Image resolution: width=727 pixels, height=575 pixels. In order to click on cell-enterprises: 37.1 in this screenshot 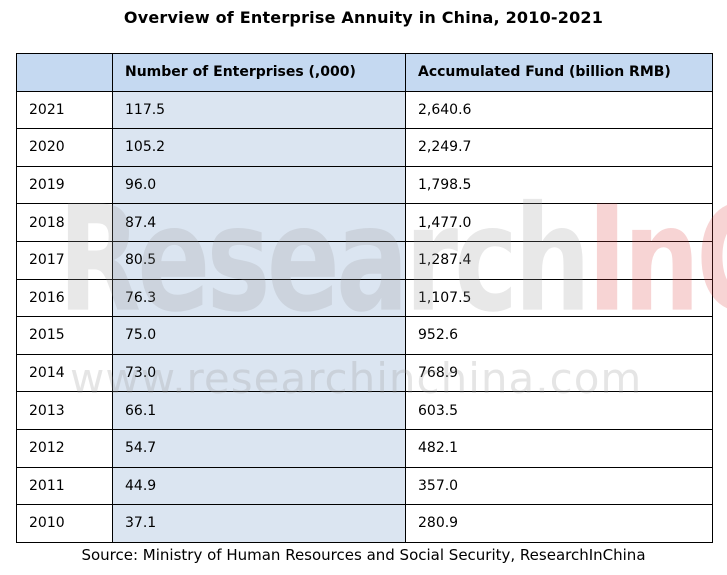, I will do `click(259, 523)`.